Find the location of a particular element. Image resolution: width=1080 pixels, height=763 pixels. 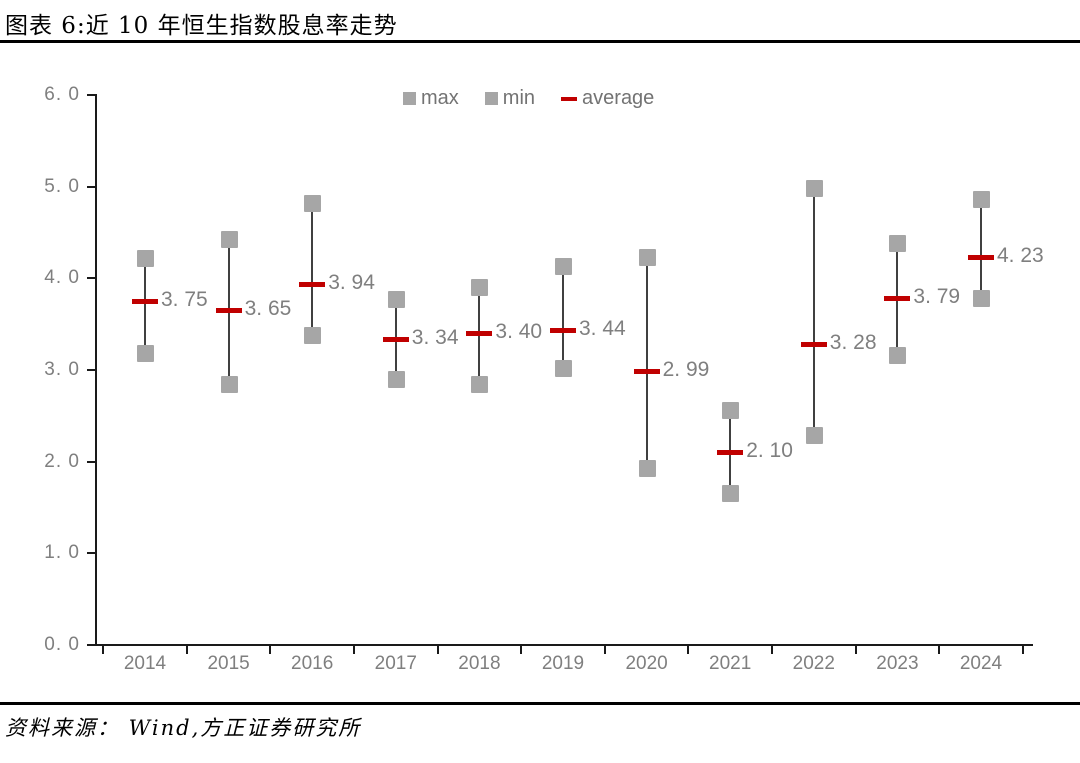

average-dash-icon is located at coordinates (569, 98).